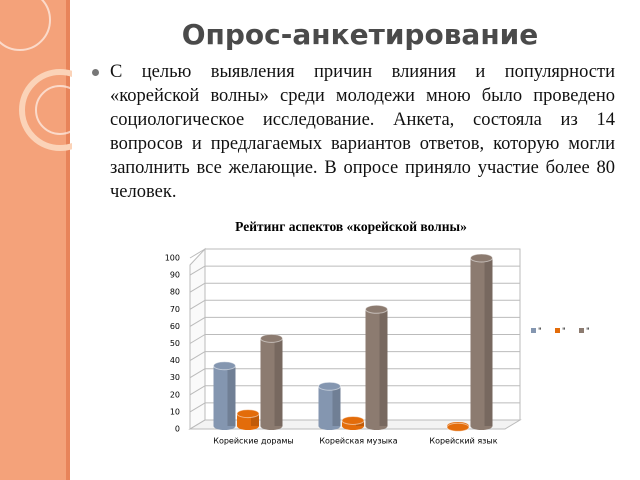 Image resolution: width=640 pixels, height=480 pixels. What do you see at coordinates (175, 411) in the screenshot?
I see `y-tick-label: 10` at bounding box center [175, 411].